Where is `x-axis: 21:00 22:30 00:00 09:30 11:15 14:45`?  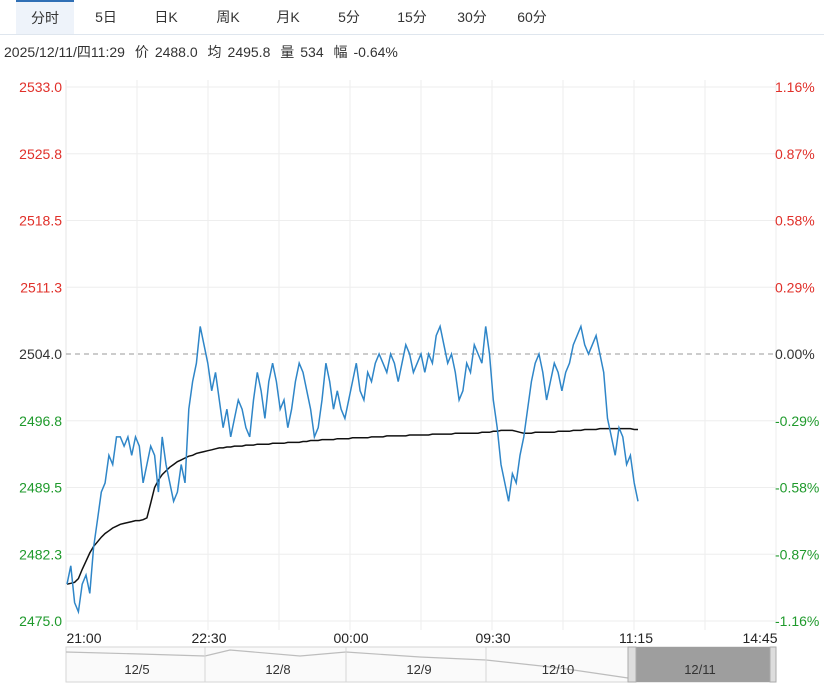
x-axis: 21:00 22:30 00:00 09:30 11:15 14:45 is located at coordinates (421, 638).